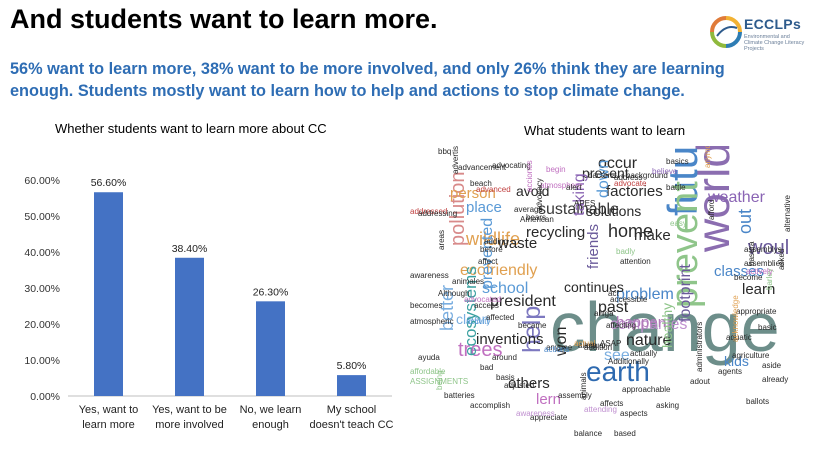 Image resolution: width=814 pixels, height=458 pixels. I want to click on wordcloud-word: alternative, so click(787, 213).